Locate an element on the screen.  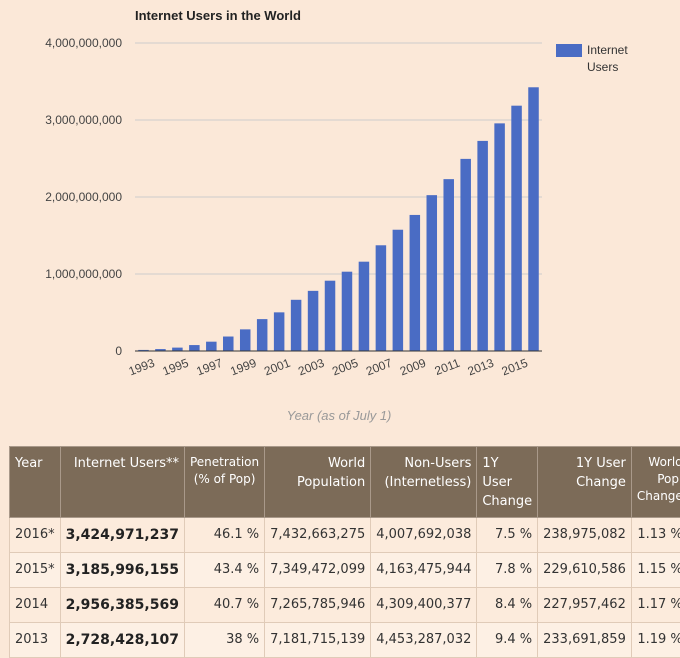
table-cell: 8.4 % is located at coordinates (507, 605).